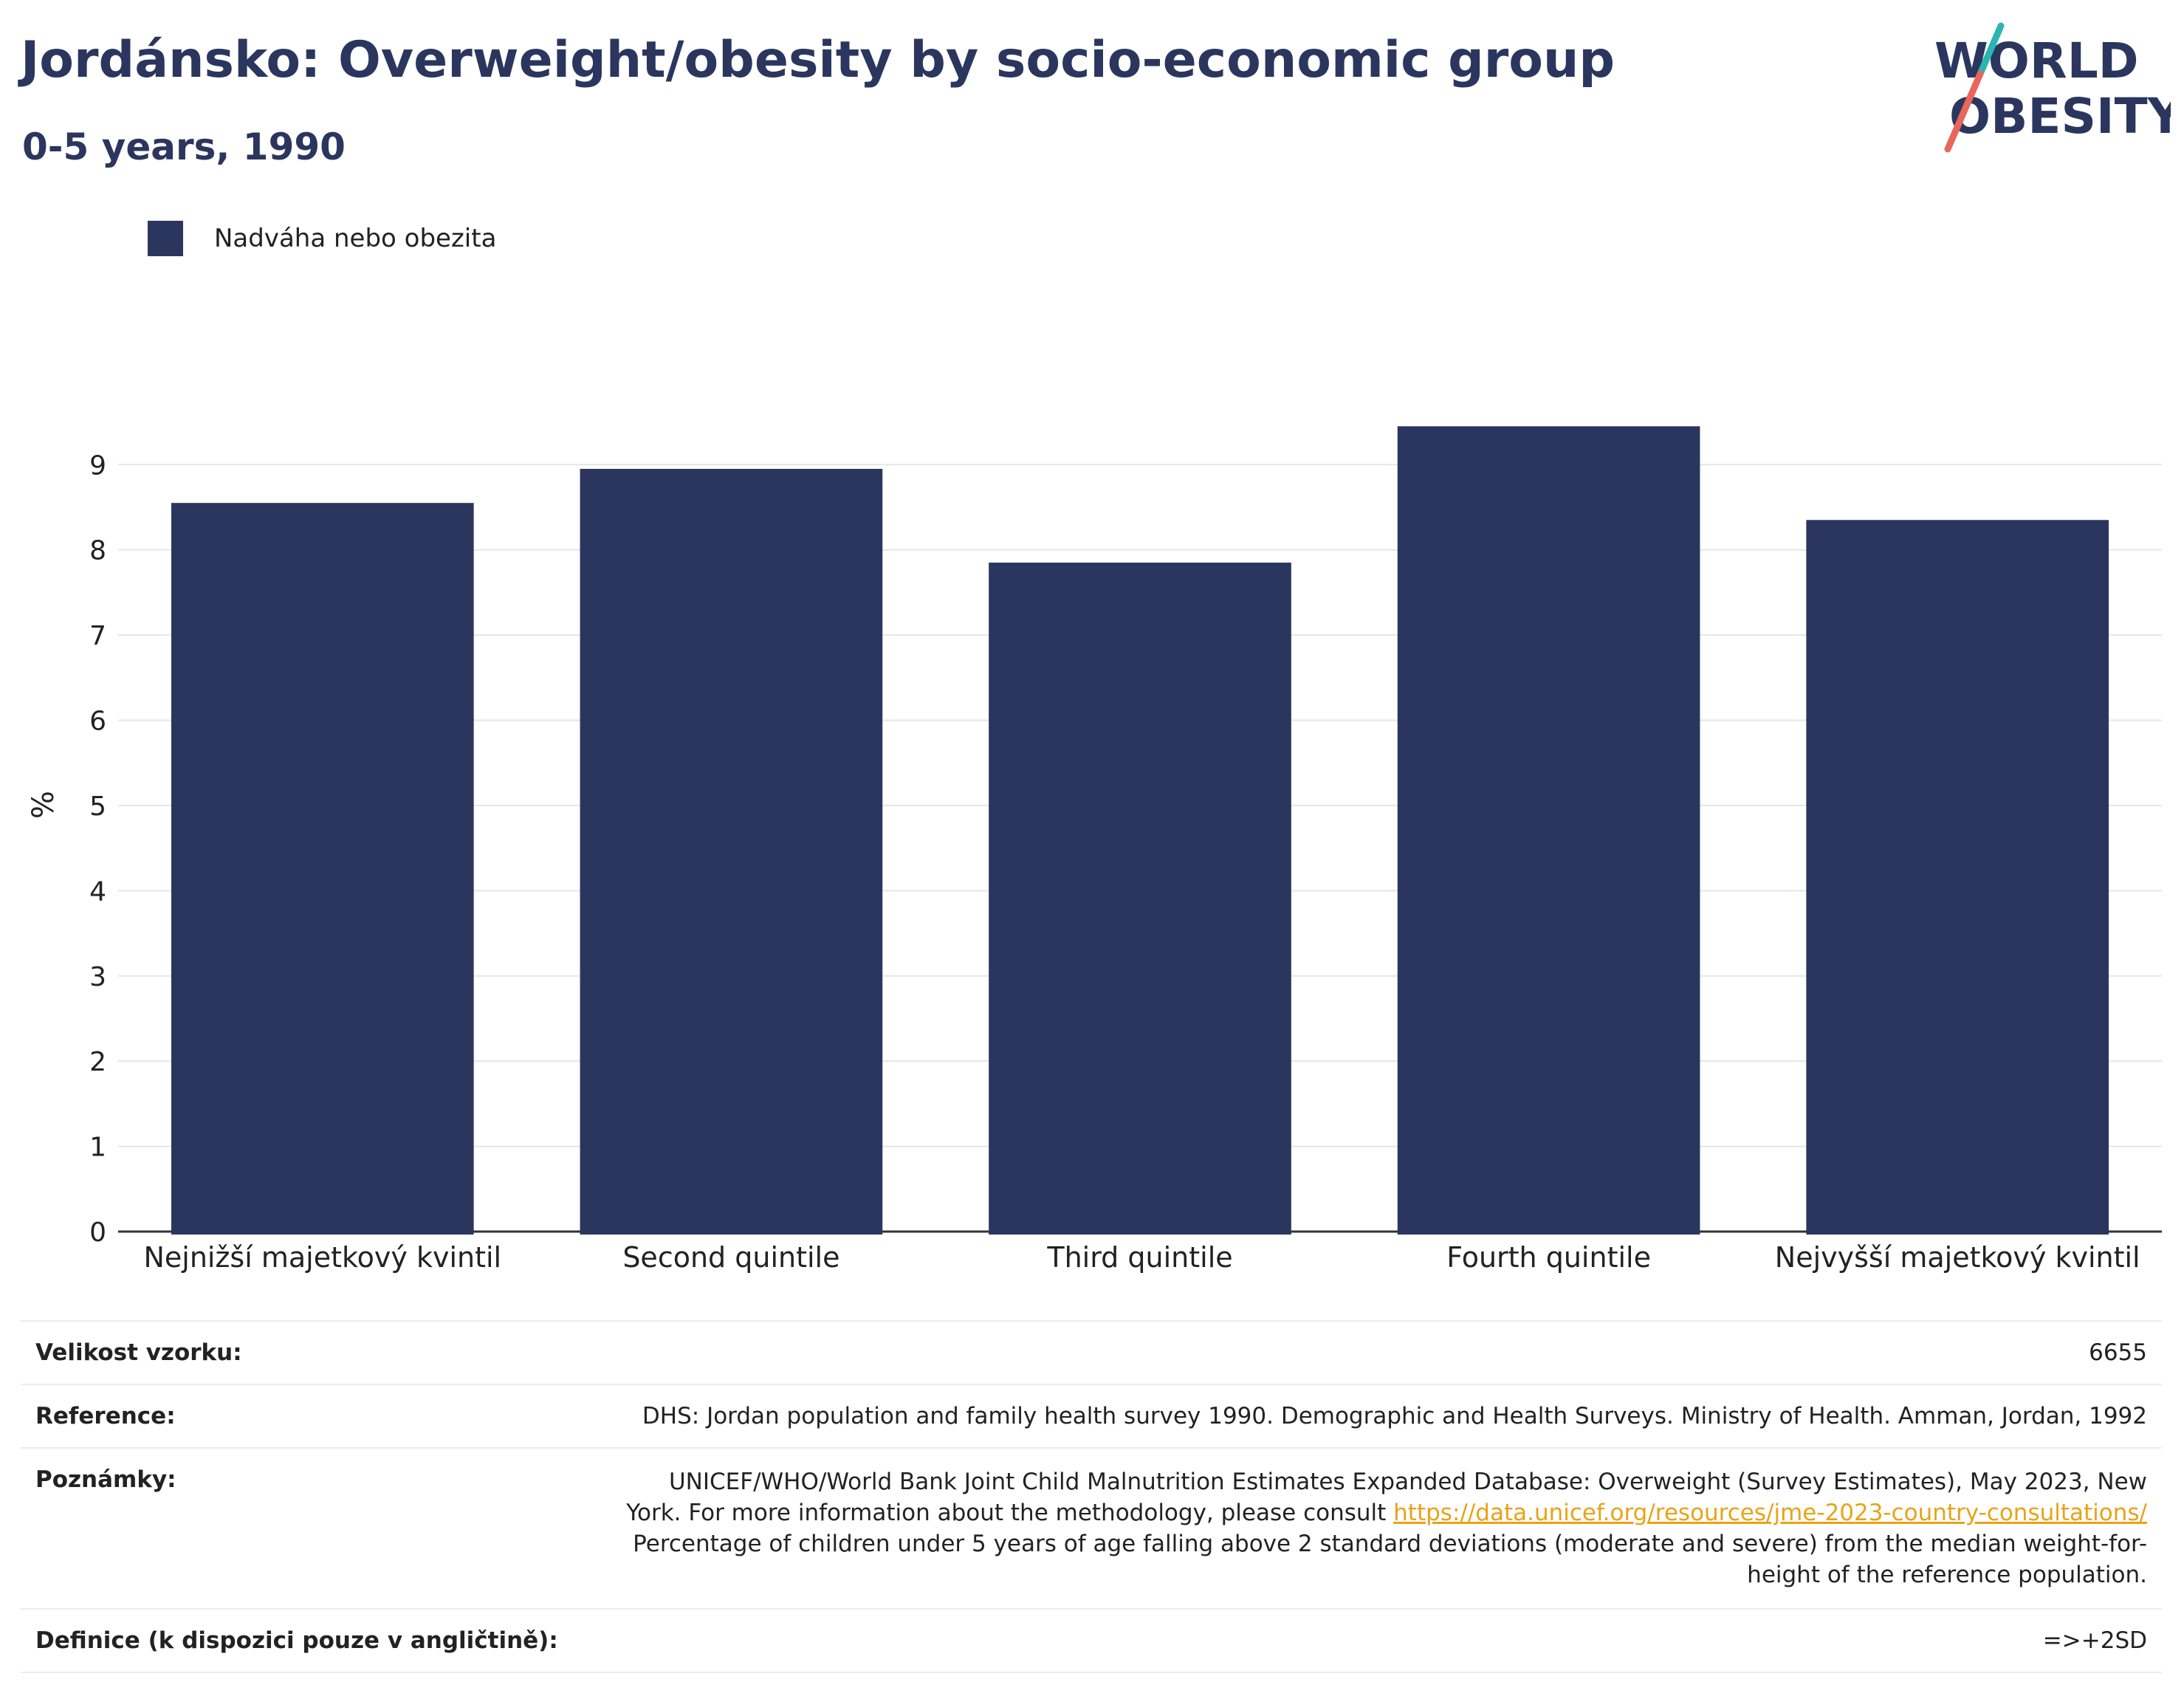  What do you see at coordinates (2060, 116) in the screenshot?
I see `svg-text: OBESITY` at bounding box center [2060, 116].